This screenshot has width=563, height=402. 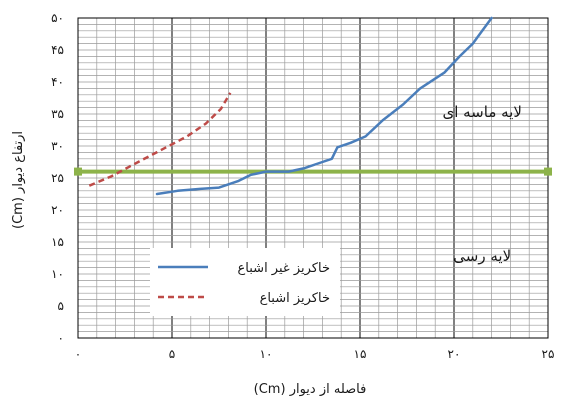 What do you see at coordinates (295, 298) in the screenshot?
I see `legend-label-2: خاکریز اشباع` at bounding box center [295, 298].